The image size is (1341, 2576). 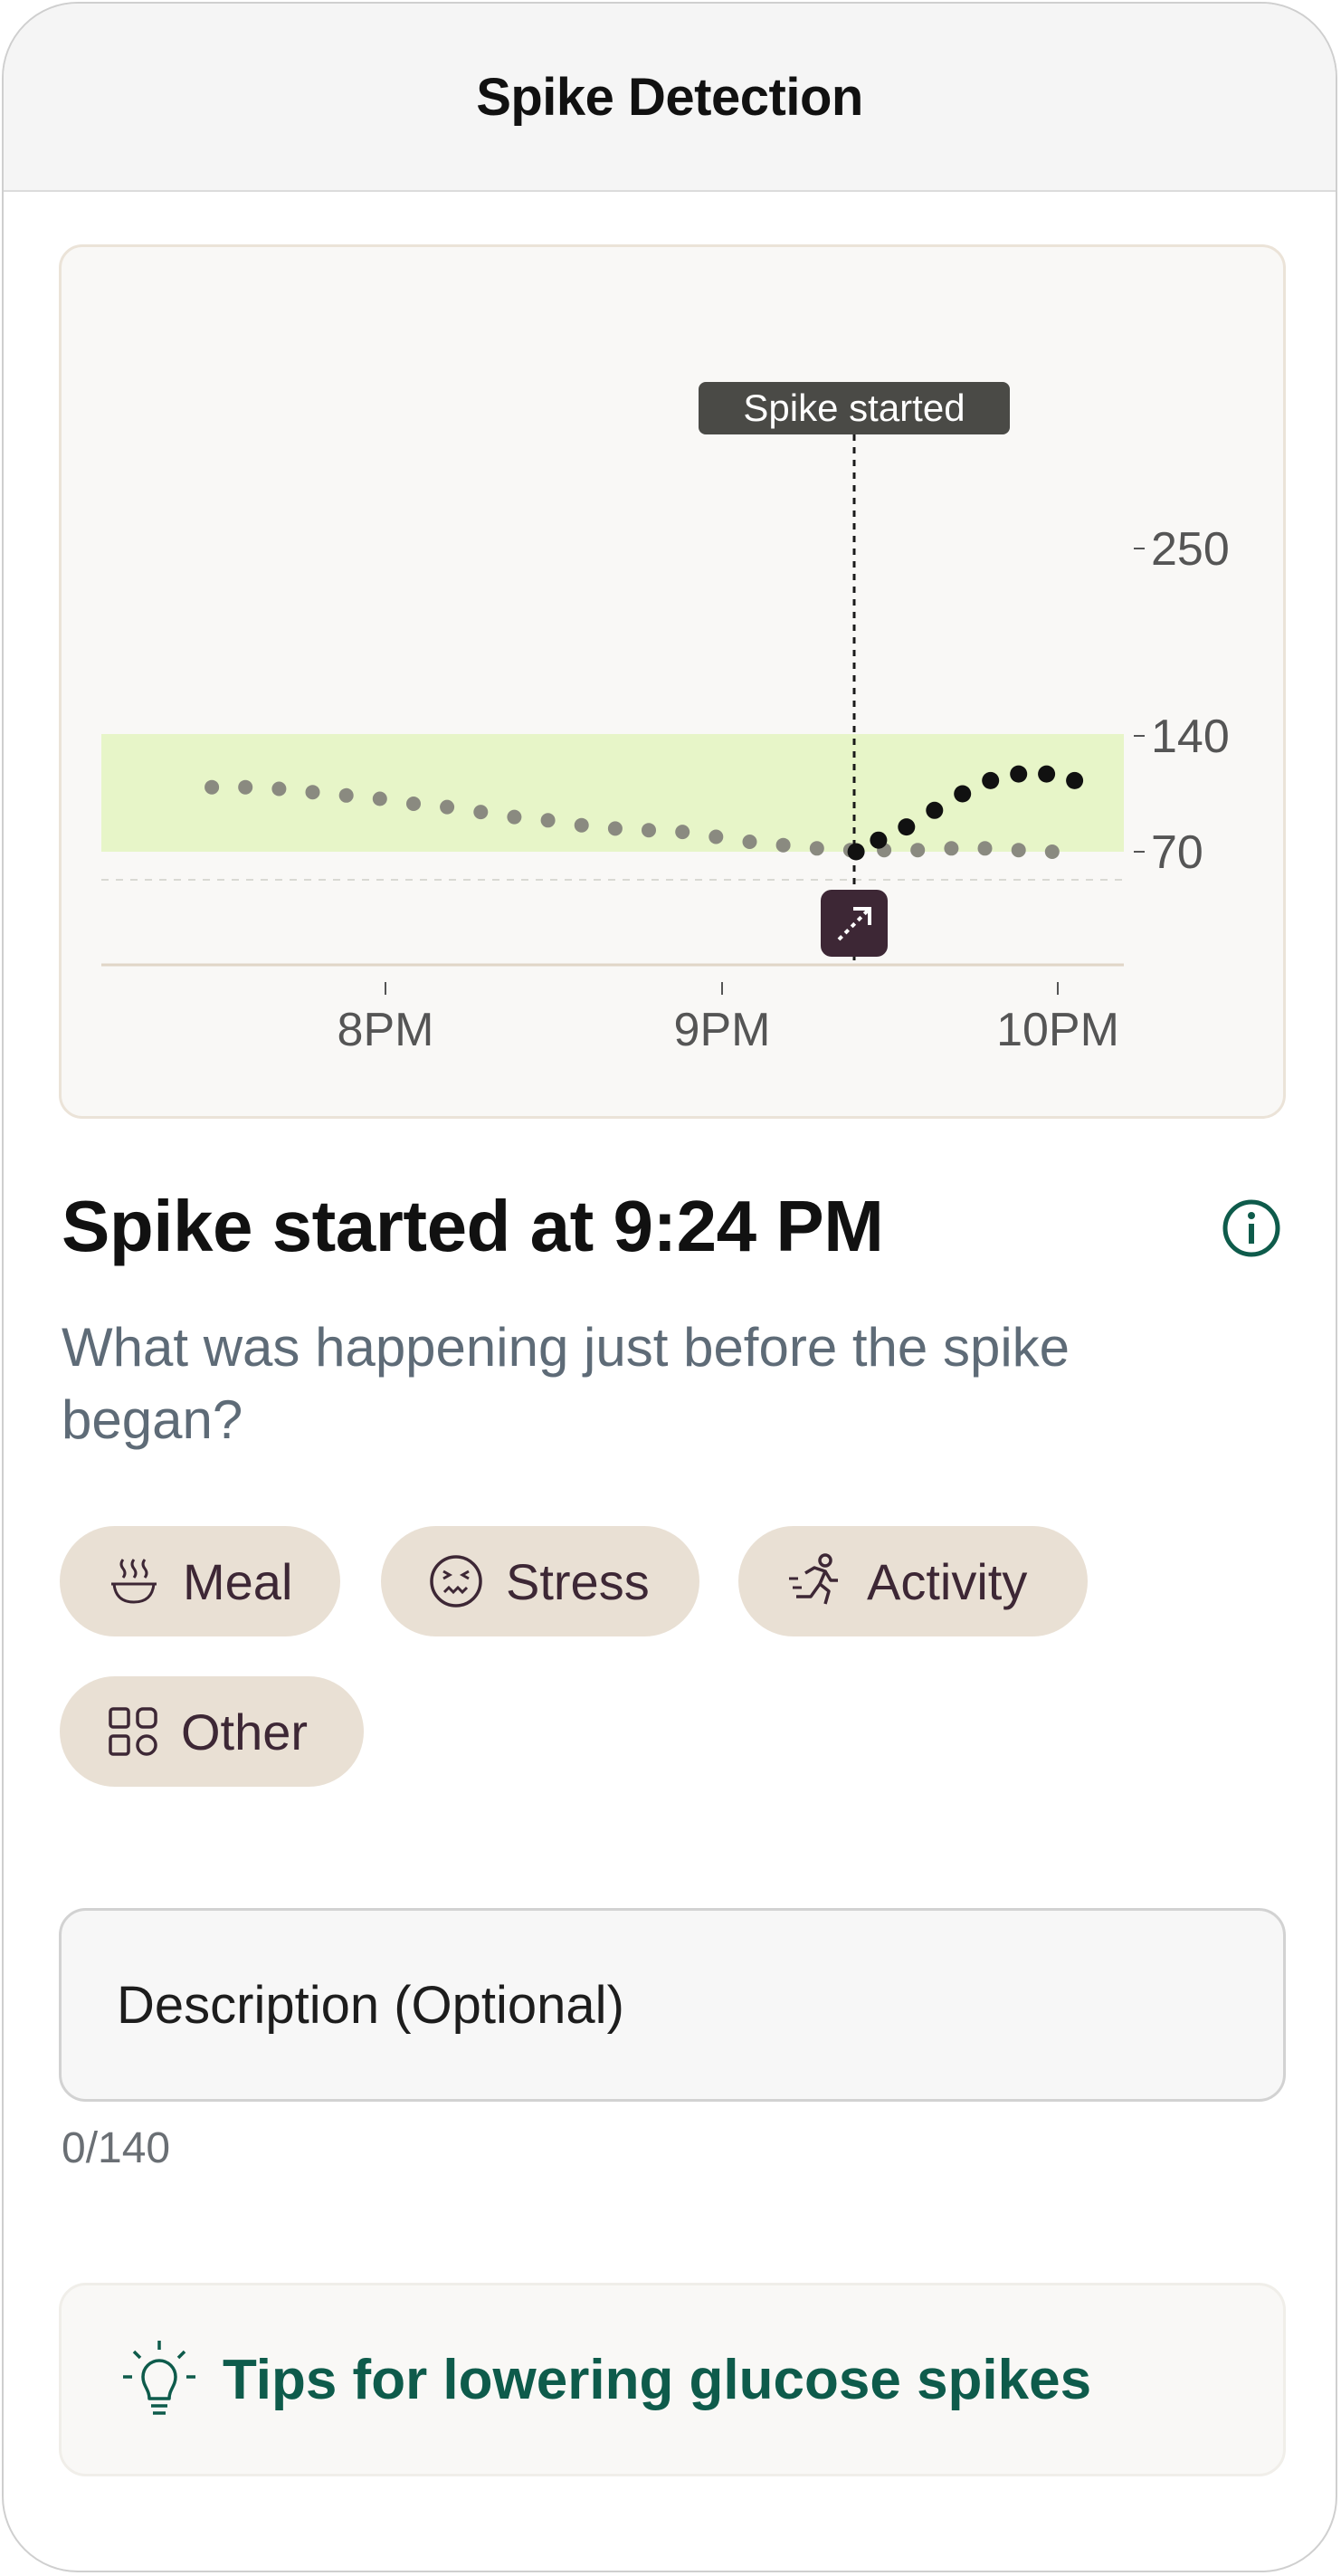 I want to click on grid-shapes-icon, so click(x=133, y=1732).